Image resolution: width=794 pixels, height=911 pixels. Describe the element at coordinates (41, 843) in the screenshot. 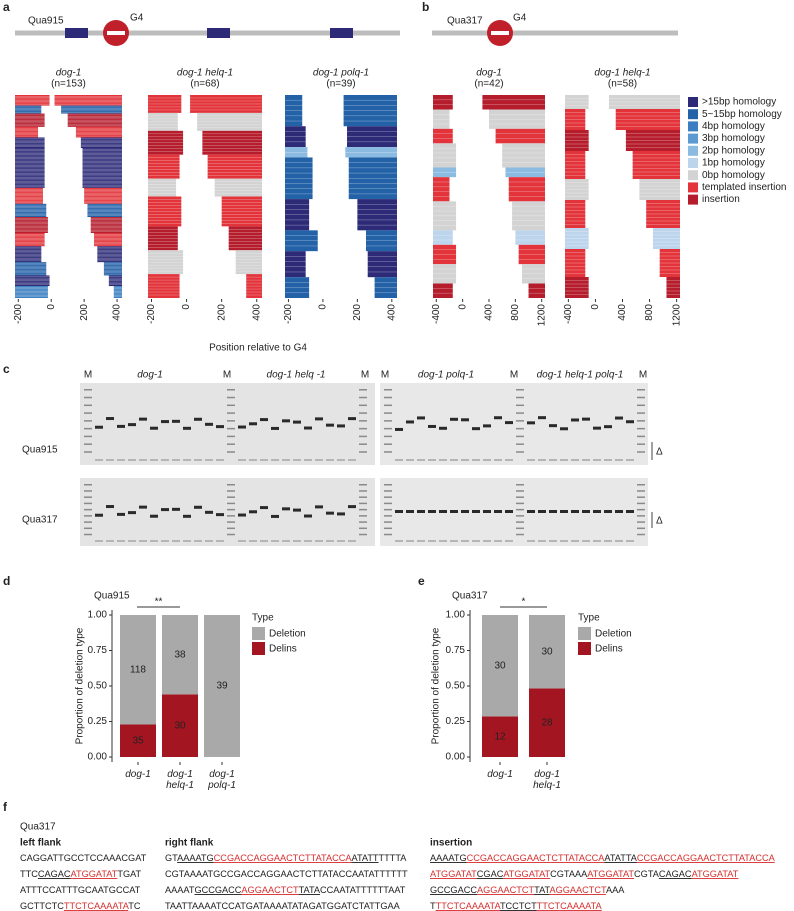

I see `sequence-heading: left flank` at that location.